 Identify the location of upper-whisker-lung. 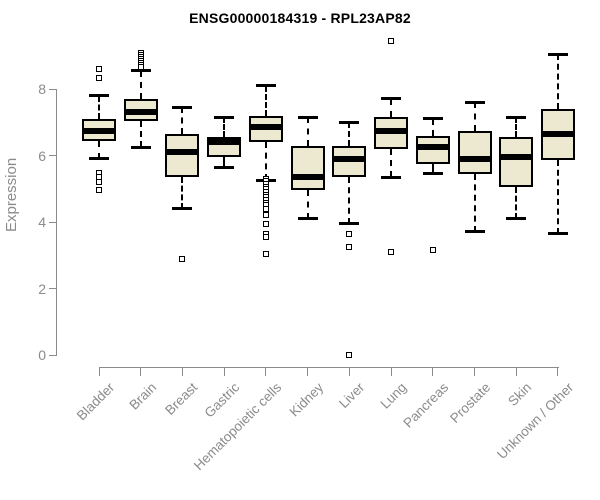
(391, 108).